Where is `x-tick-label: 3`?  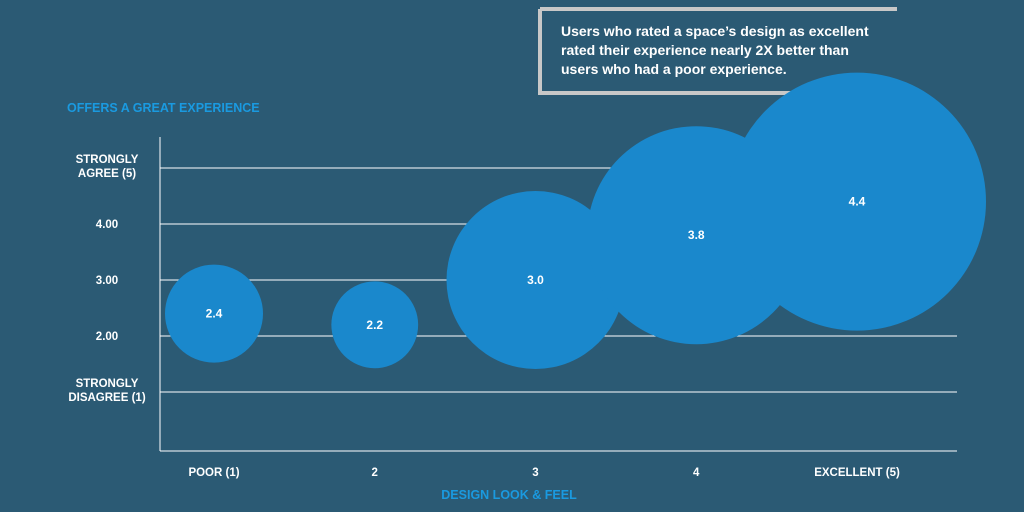 x-tick-label: 3 is located at coordinates (535, 473).